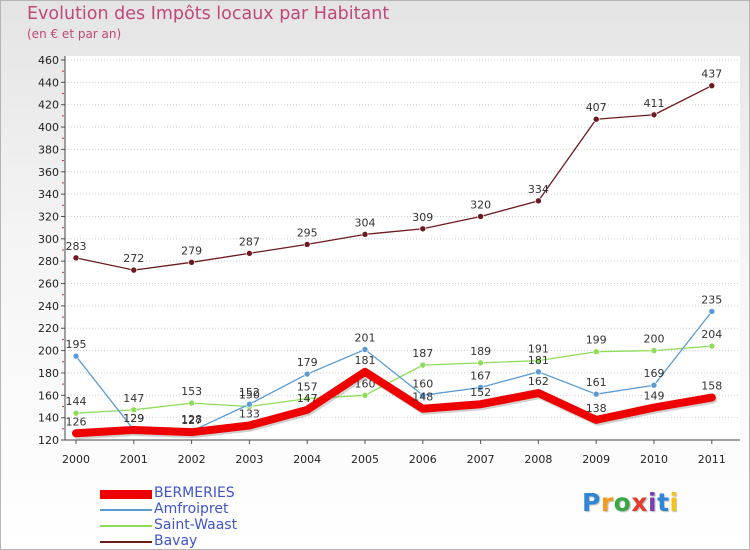 The width and height of the screenshot is (750, 550). I want to click on data-label-bermeries: 147, so click(307, 398).